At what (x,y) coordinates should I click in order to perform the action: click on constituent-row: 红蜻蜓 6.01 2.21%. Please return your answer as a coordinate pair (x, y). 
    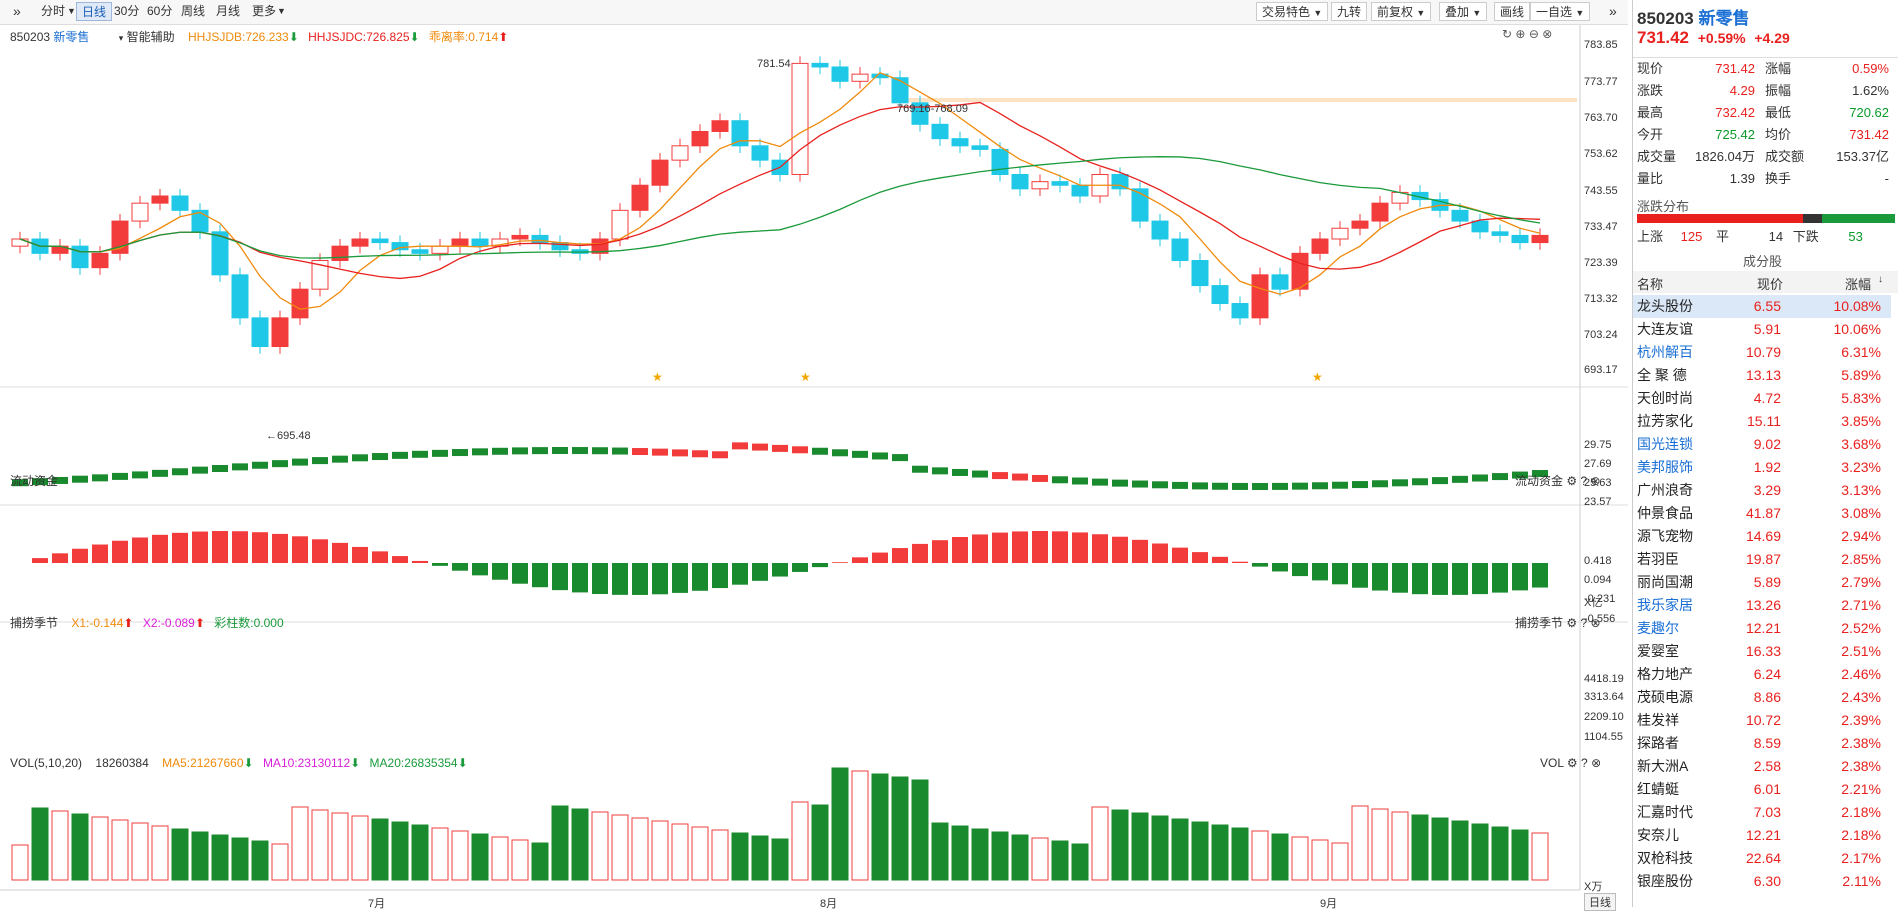
    Looking at the image, I should click on (1762, 789).